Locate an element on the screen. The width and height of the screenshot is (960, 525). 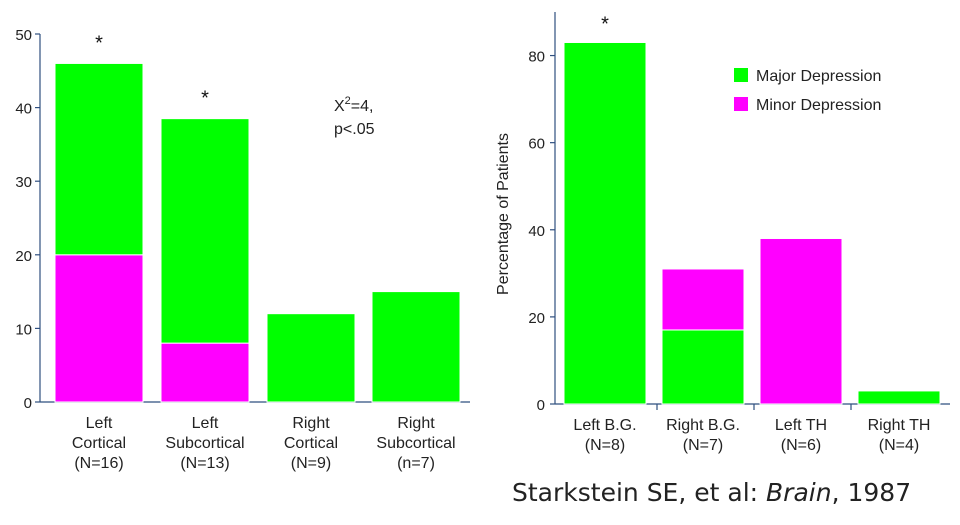
legend-label-minor: Minor Depression is located at coordinates (818, 105).